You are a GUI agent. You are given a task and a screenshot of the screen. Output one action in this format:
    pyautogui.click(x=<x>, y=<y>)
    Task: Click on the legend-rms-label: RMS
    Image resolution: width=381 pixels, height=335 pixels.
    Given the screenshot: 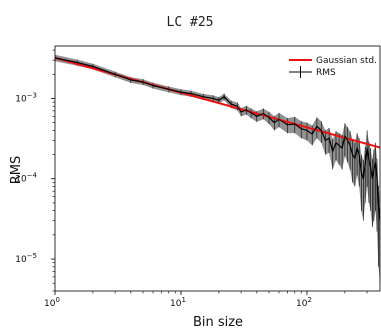 What is the action you would take?
    pyautogui.click(x=326, y=73)
    